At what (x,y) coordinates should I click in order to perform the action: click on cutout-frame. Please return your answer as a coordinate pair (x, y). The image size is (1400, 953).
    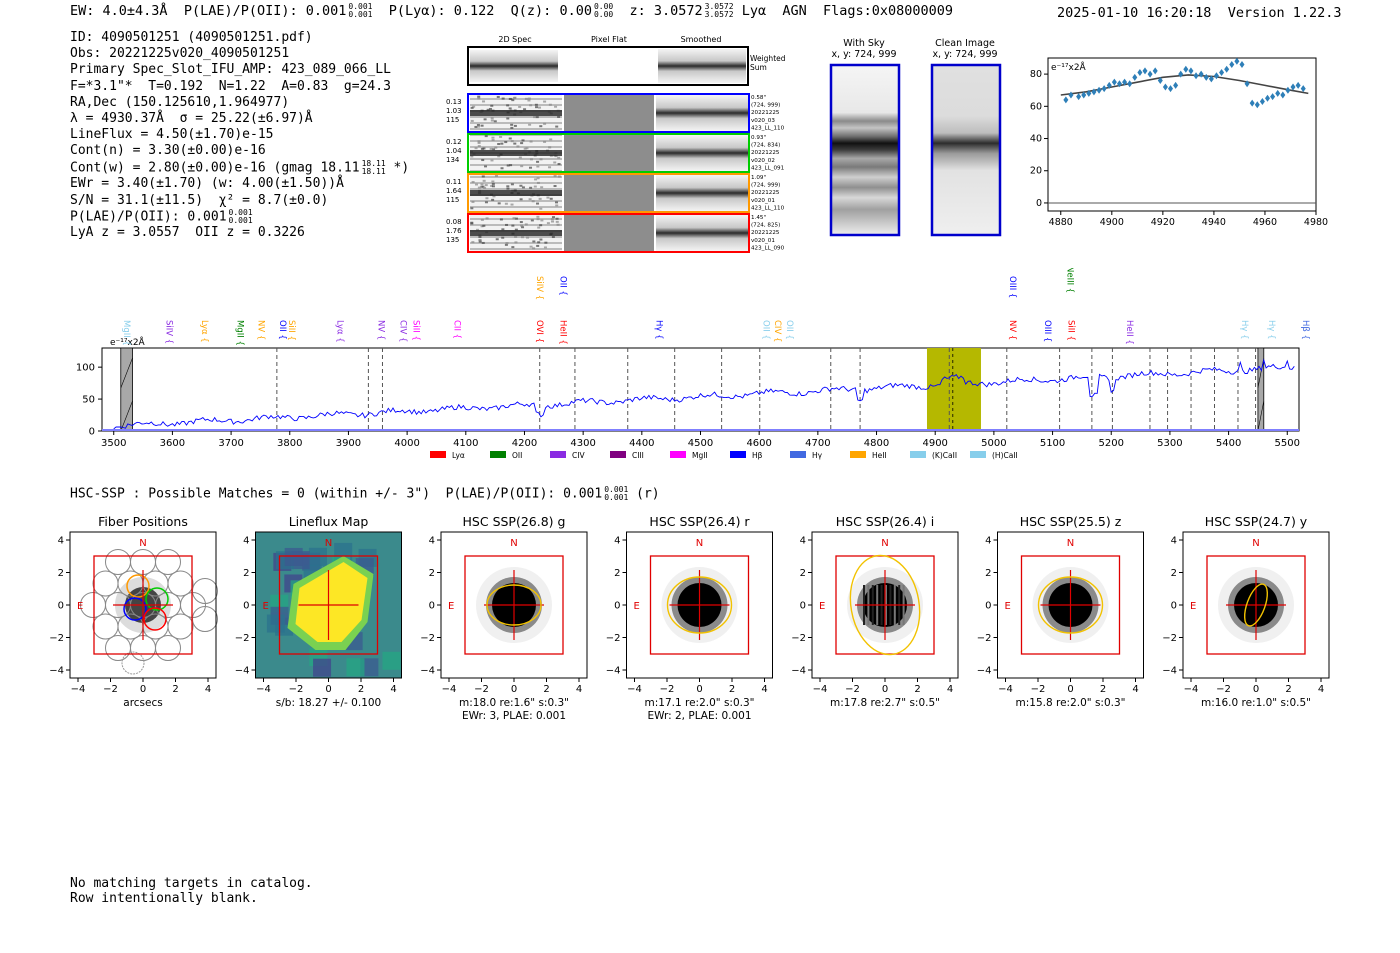
    Looking at the image, I should click on (608, 193).